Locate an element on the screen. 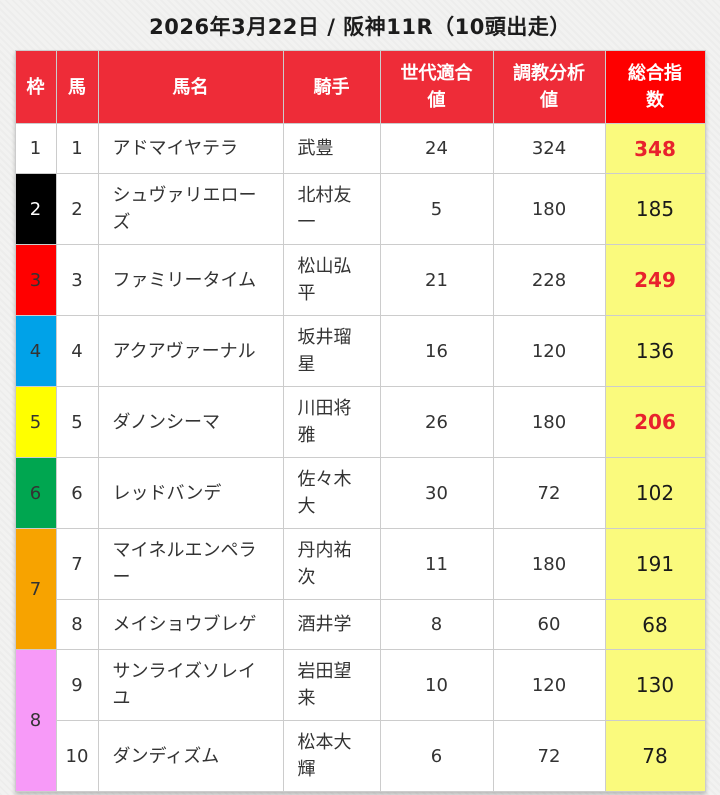  header-horse-name: 馬名 is located at coordinates (190, 87).